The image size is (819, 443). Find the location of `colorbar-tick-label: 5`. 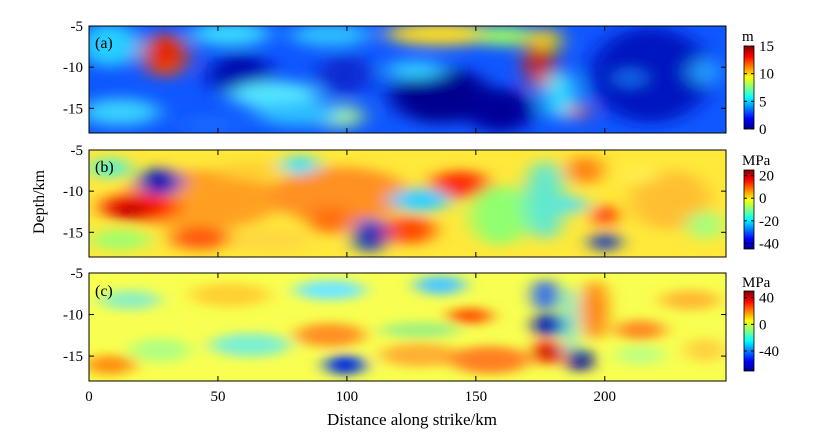

colorbar-tick-label: 5 is located at coordinates (763, 102).